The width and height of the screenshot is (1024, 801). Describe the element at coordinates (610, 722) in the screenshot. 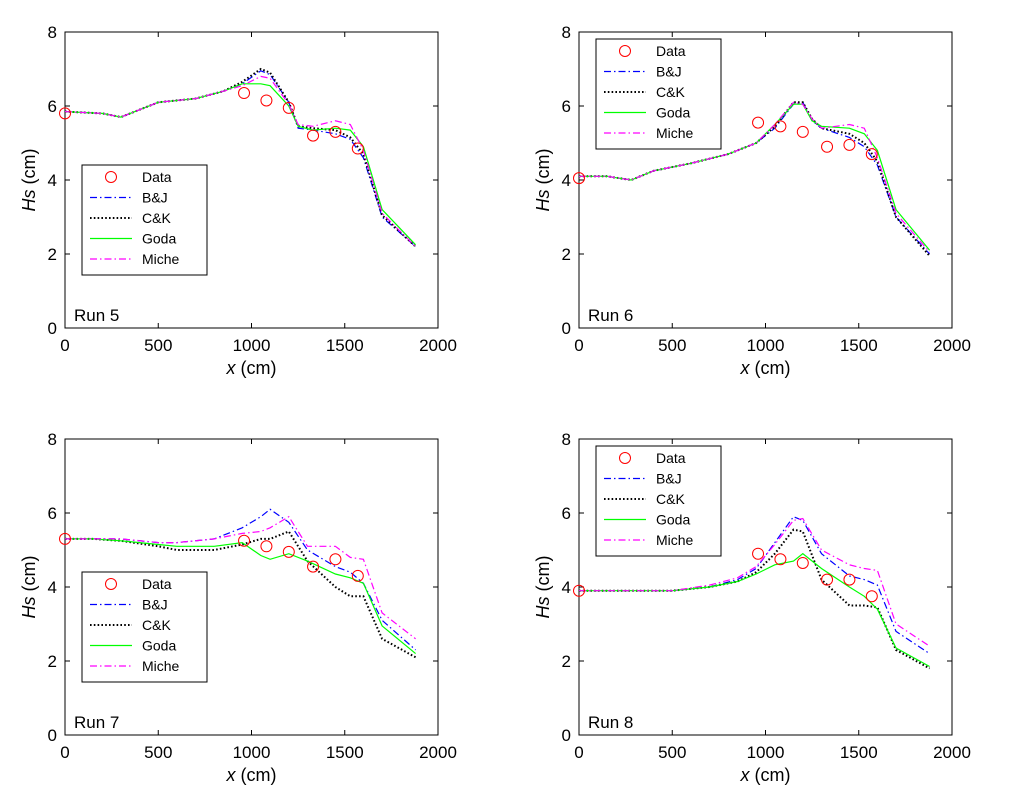

I see `run-annotation: Run 8` at that location.